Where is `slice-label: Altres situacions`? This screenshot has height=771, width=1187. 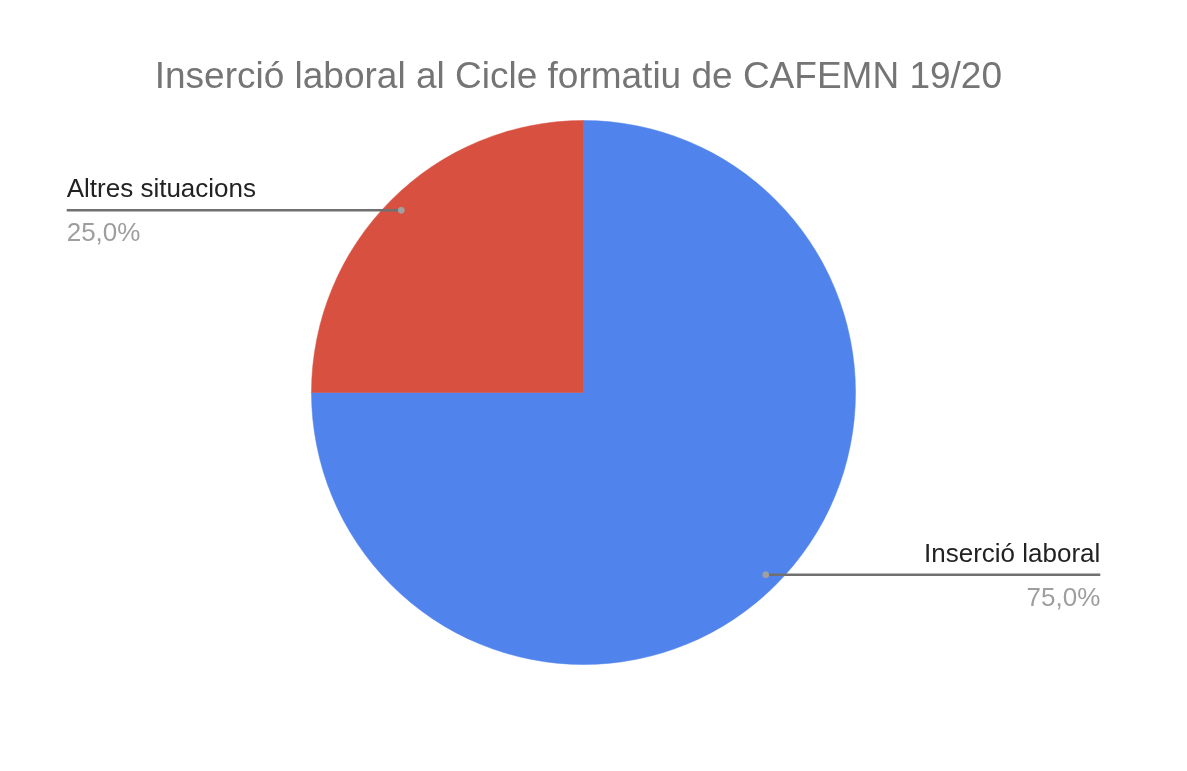 slice-label: Altres situacions is located at coordinates (161, 188).